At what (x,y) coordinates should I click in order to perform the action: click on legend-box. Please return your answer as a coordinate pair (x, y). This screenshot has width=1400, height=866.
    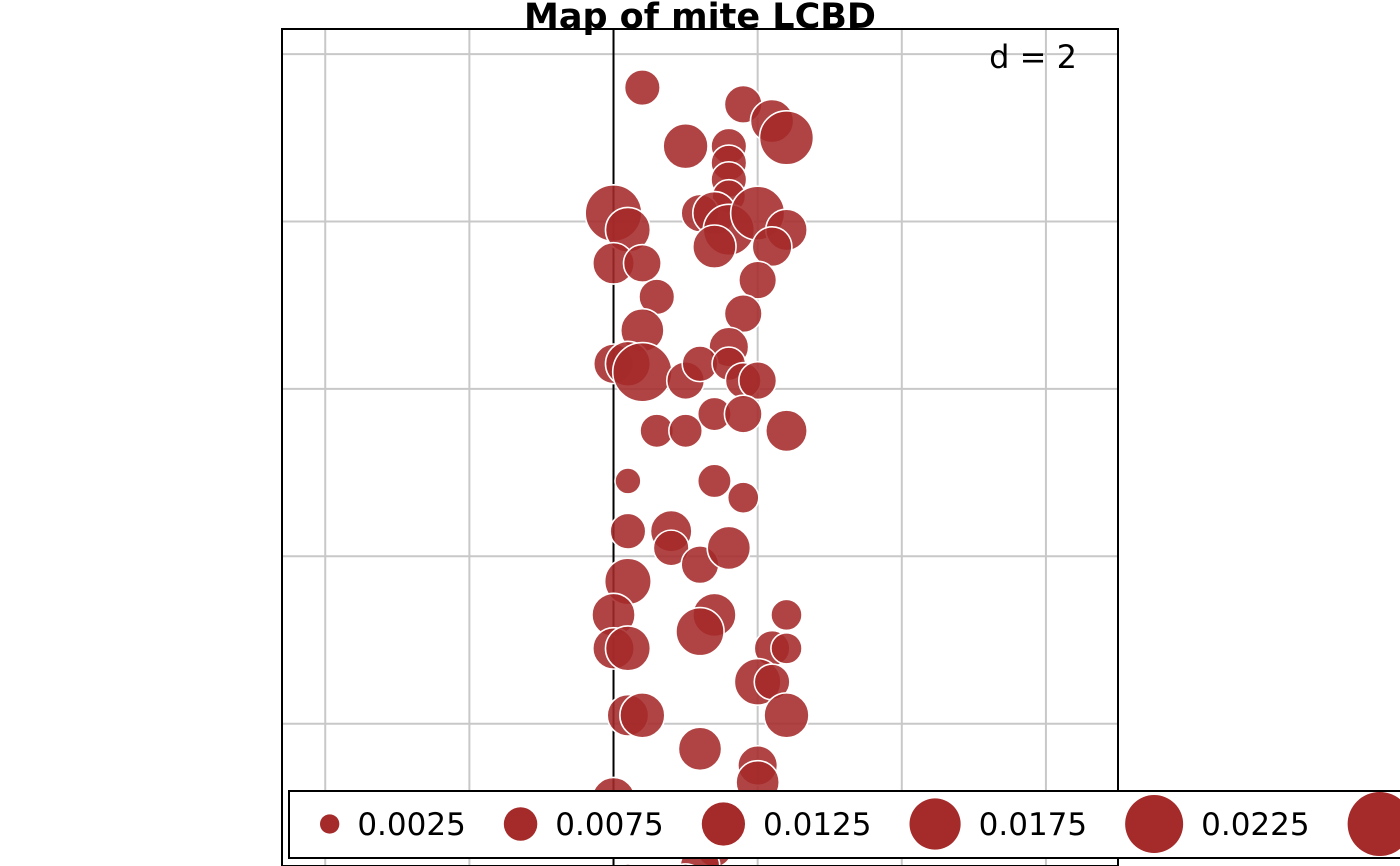
    Looking at the image, I should click on (844, 824).